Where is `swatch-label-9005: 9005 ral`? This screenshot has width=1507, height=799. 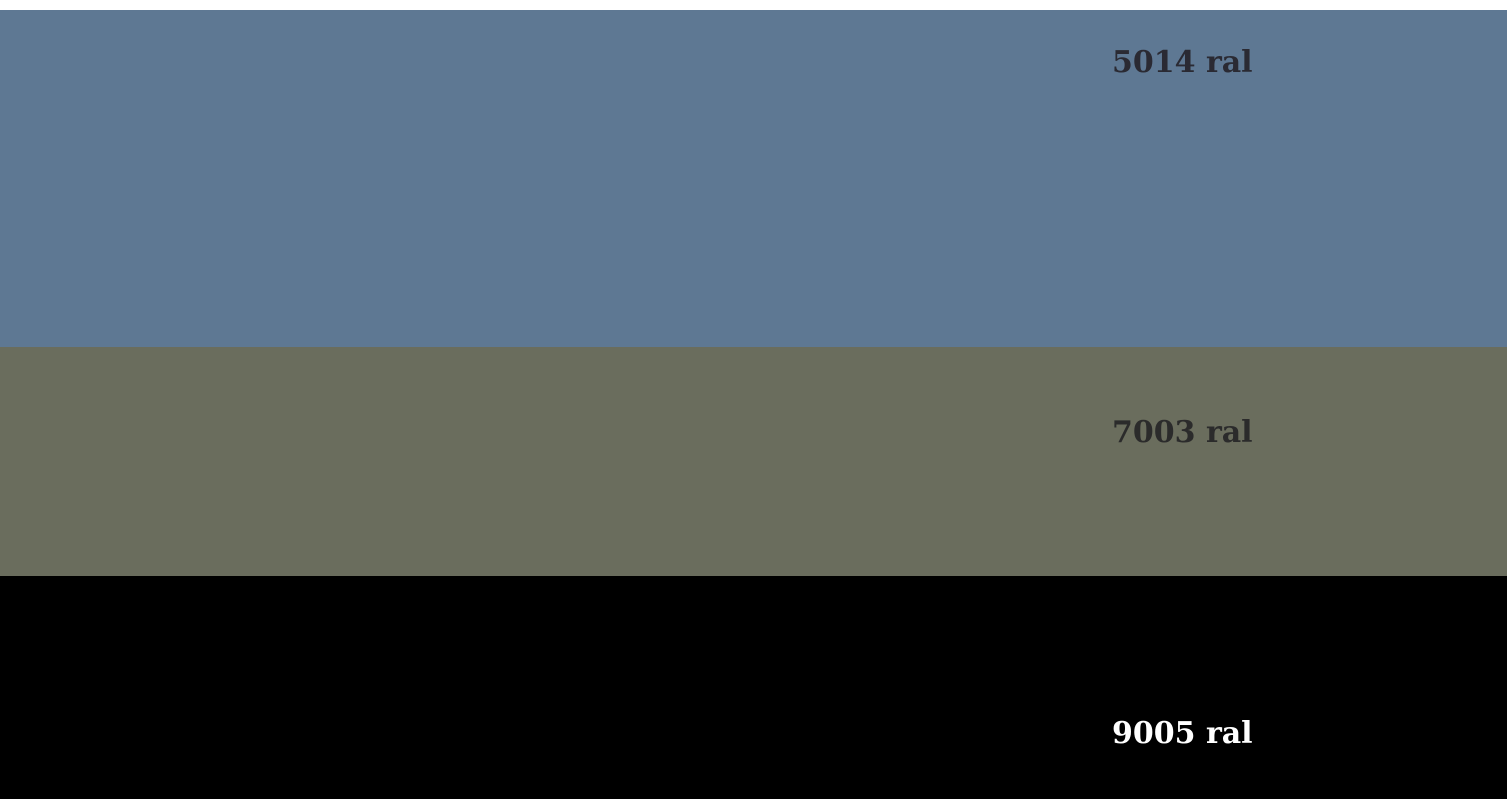 swatch-label-9005: 9005 ral is located at coordinates (1182, 733).